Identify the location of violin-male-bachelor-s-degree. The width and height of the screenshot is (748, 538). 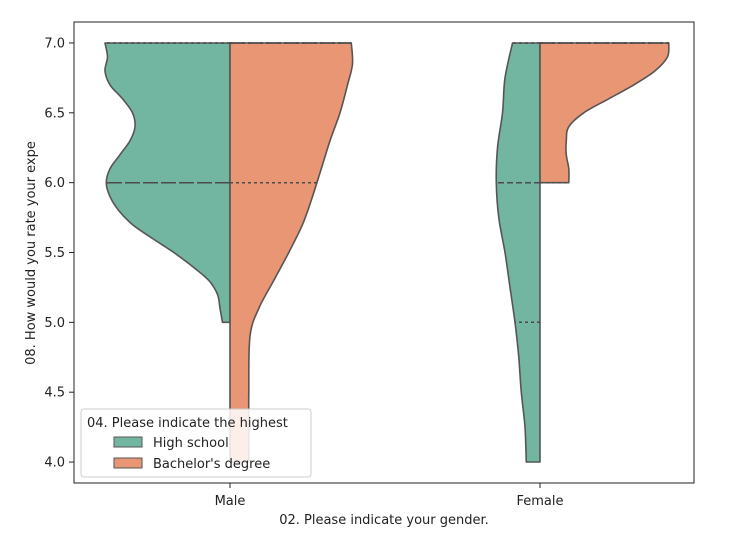
(291, 252).